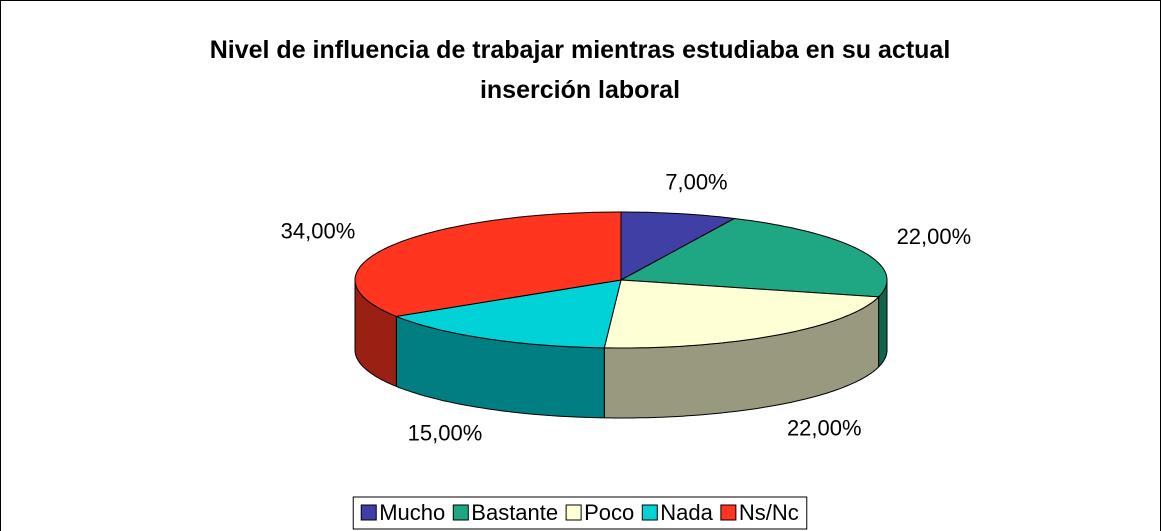 The image size is (1161, 531). Describe the element at coordinates (686, 512) in the screenshot. I see `legend-label: Nada` at that location.